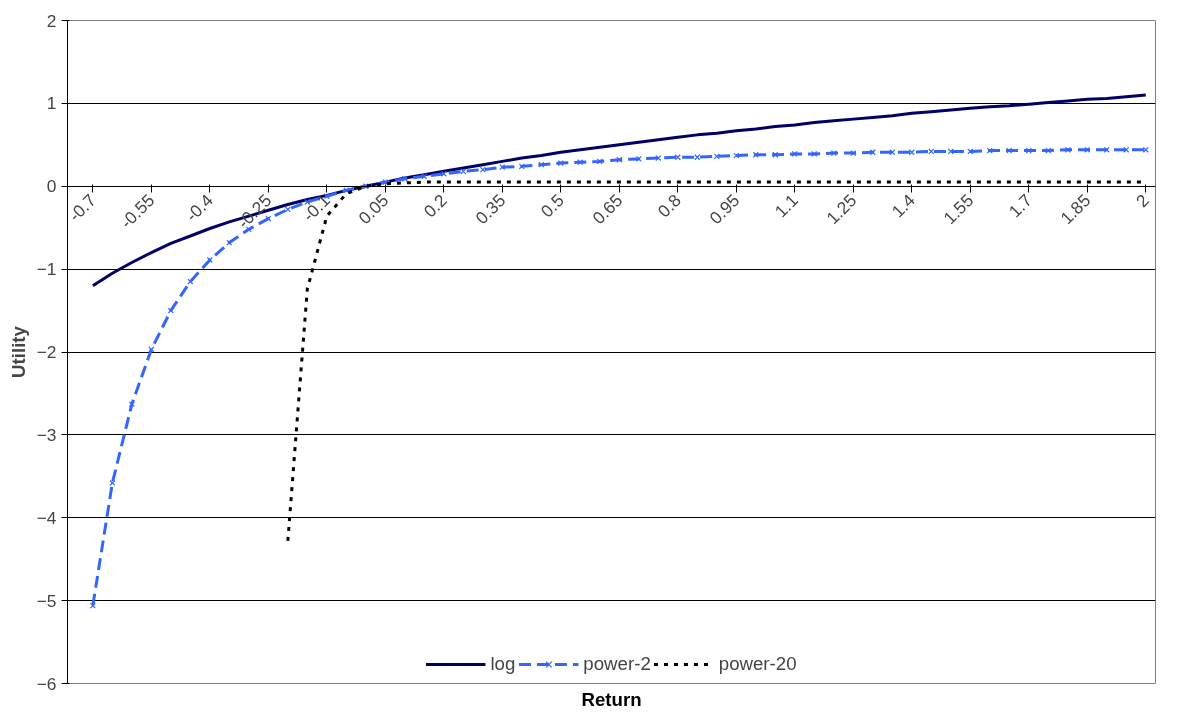  What do you see at coordinates (1020, 206) in the screenshot?
I see `x-tick-label: 1.7` at bounding box center [1020, 206].